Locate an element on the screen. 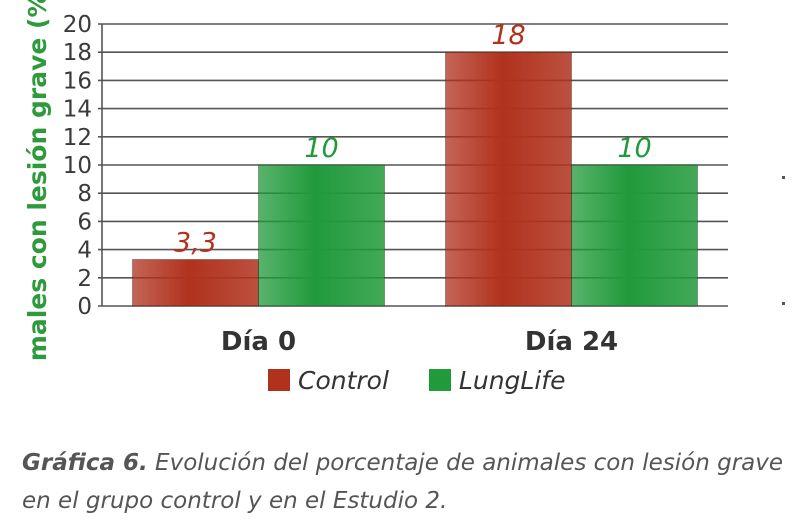 The height and width of the screenshot is (520, 800). category-label: Día 24 is located at coordinates (571, 342).